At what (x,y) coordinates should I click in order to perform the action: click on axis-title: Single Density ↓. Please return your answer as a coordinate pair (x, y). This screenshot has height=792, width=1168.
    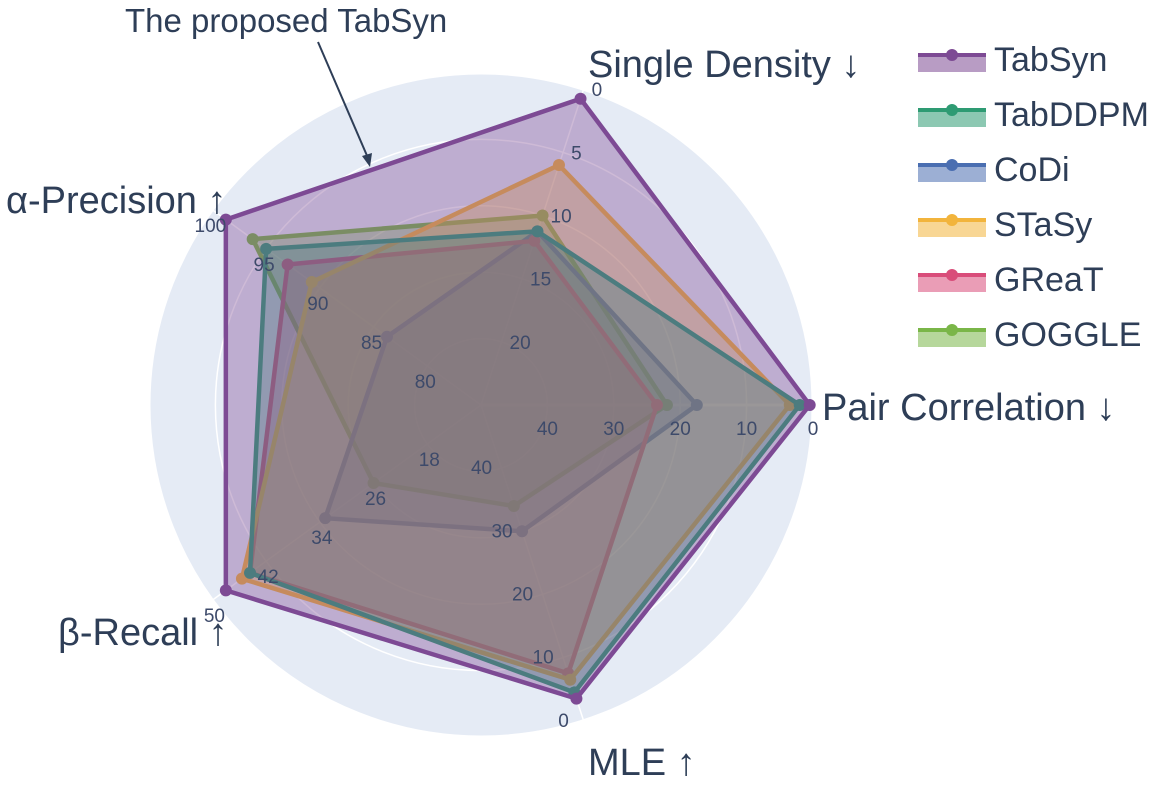
    Looking at the image, I should click on (724, 65).